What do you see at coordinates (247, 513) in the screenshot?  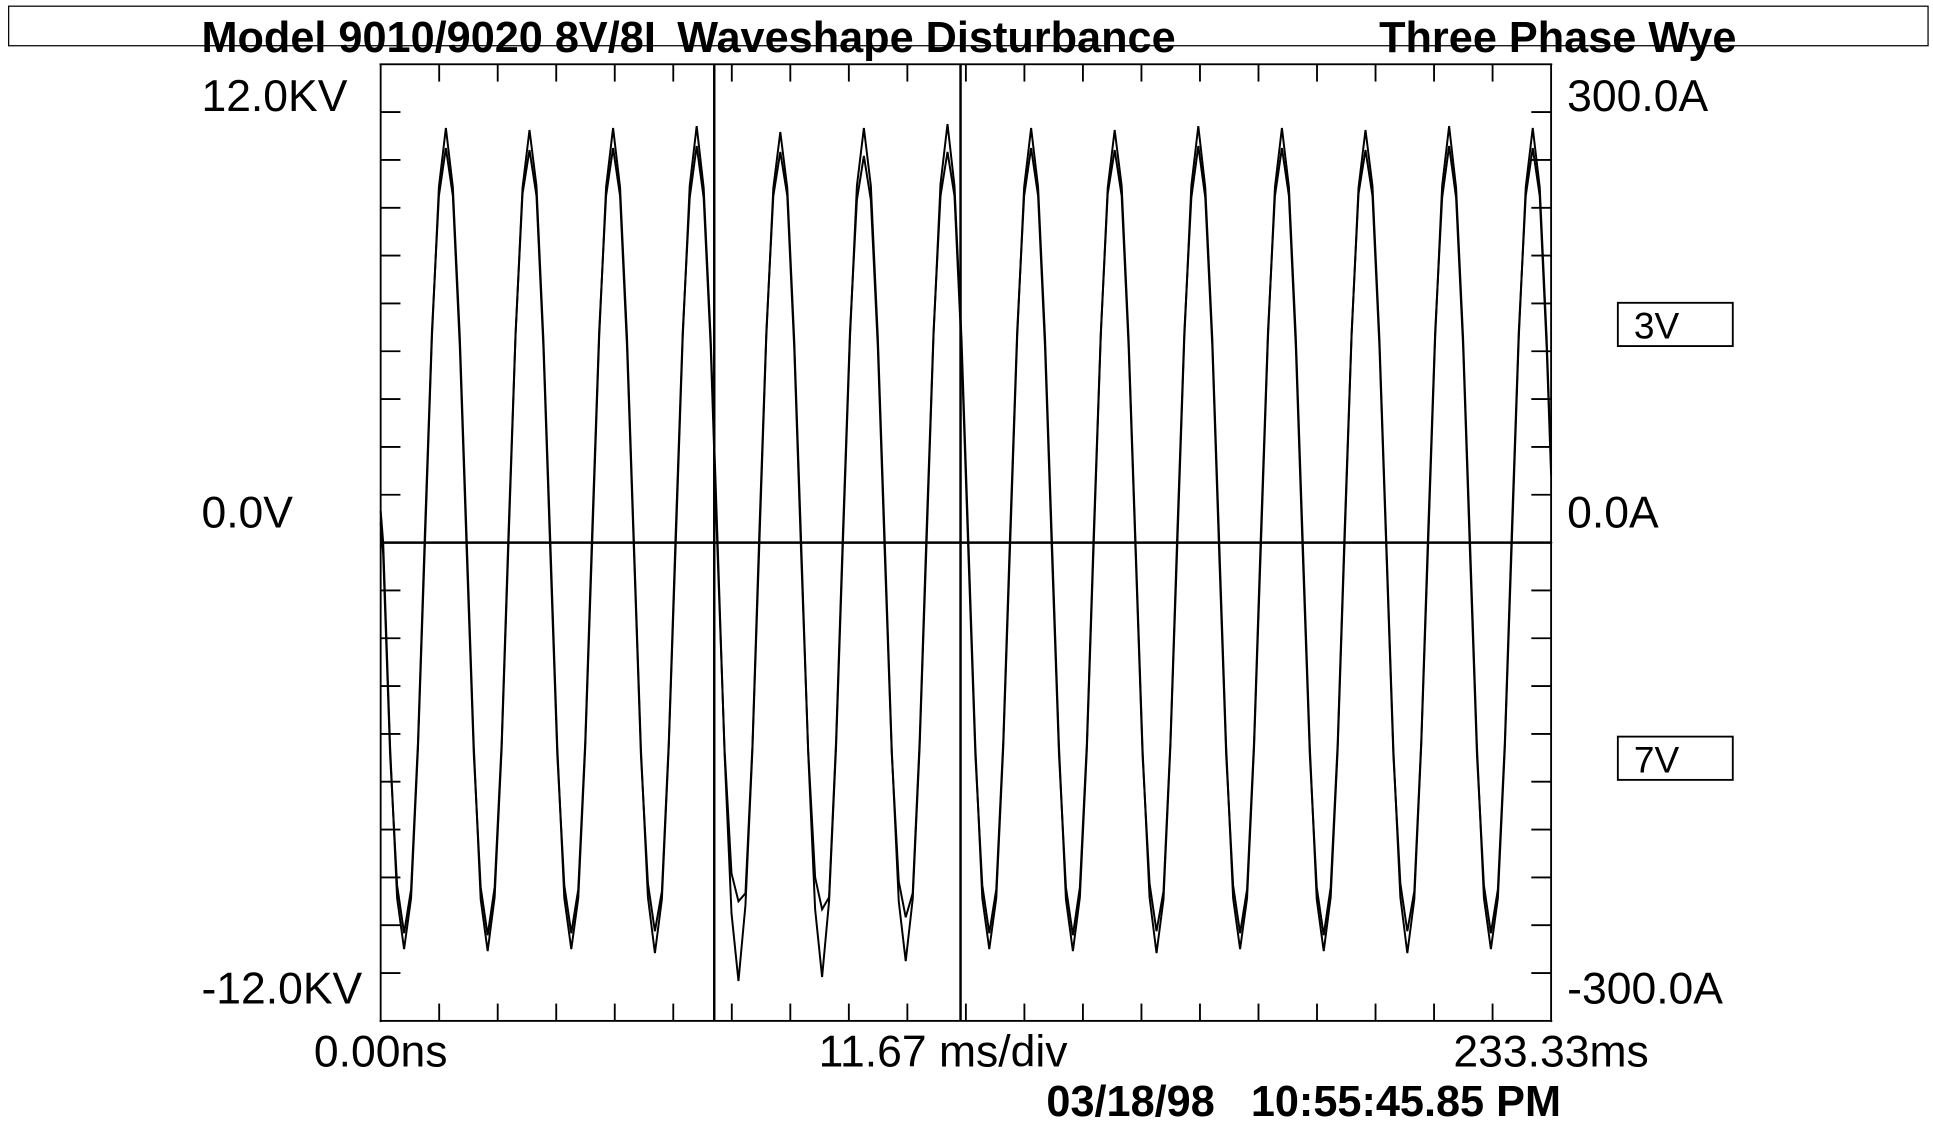 I see `y-tick-label: 0.0V` at bounding box center [247, 513].